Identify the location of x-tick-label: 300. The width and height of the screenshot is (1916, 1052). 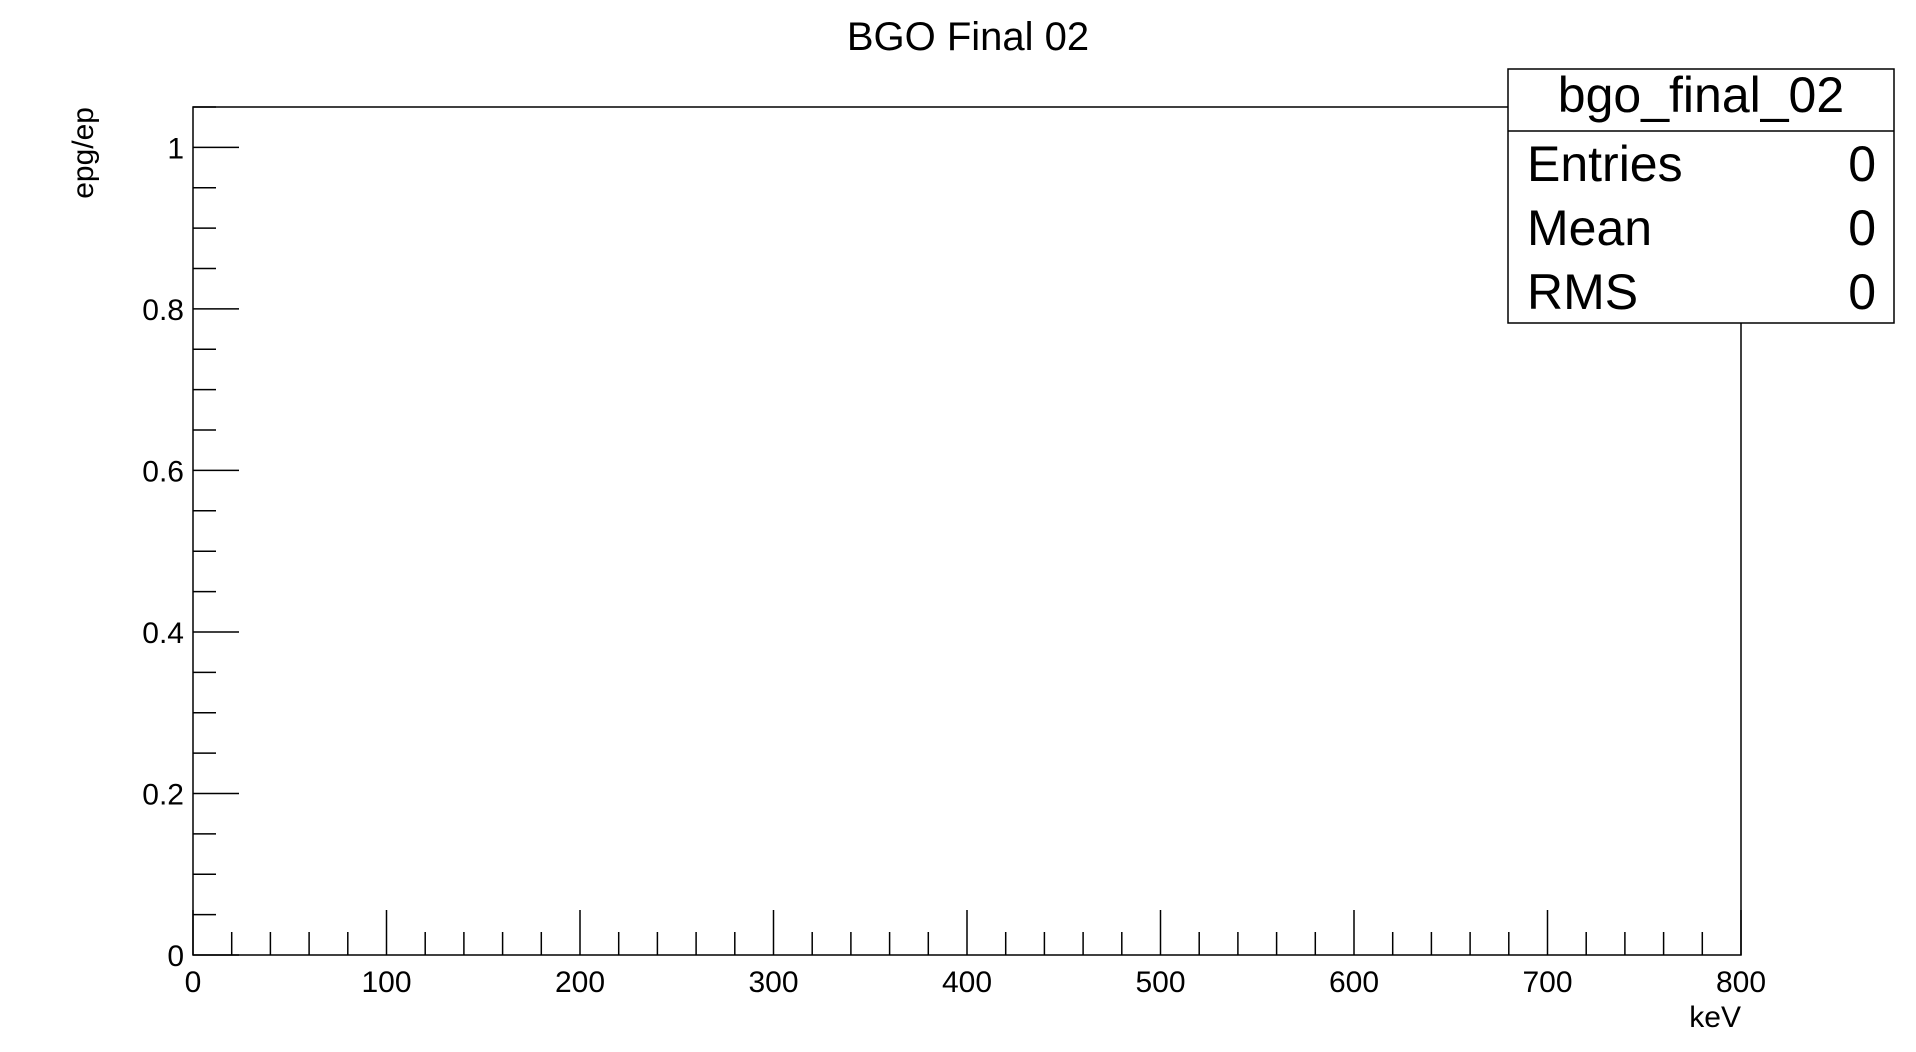
(773, 982).